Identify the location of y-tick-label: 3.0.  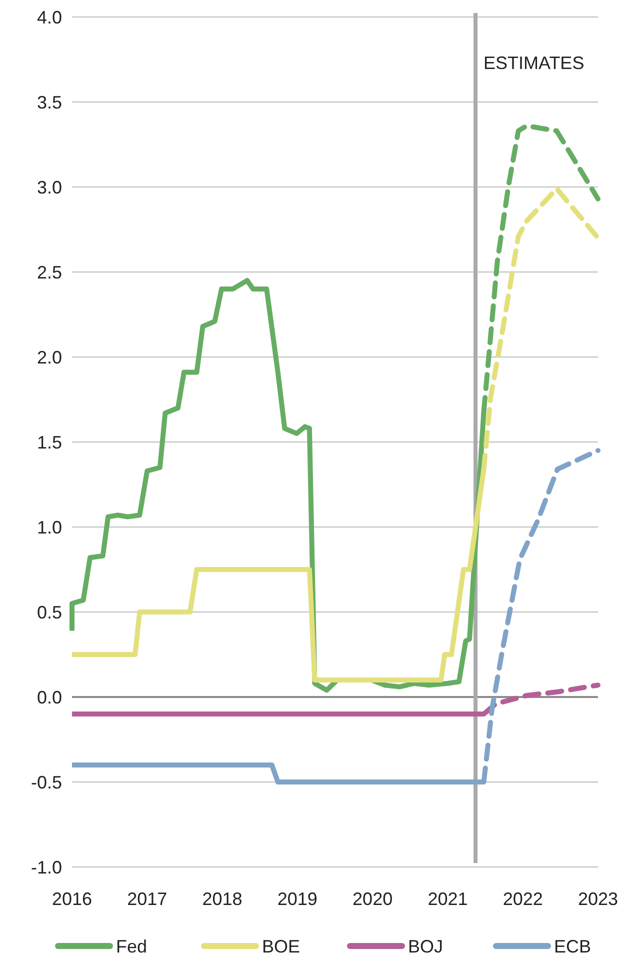
(49, 187).